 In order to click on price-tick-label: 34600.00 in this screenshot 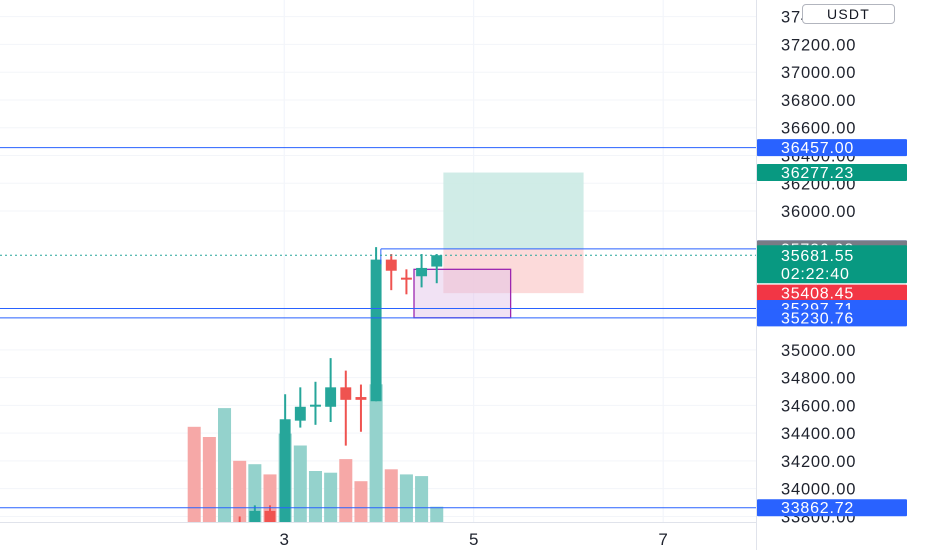, I will do `click(818, 406)`.